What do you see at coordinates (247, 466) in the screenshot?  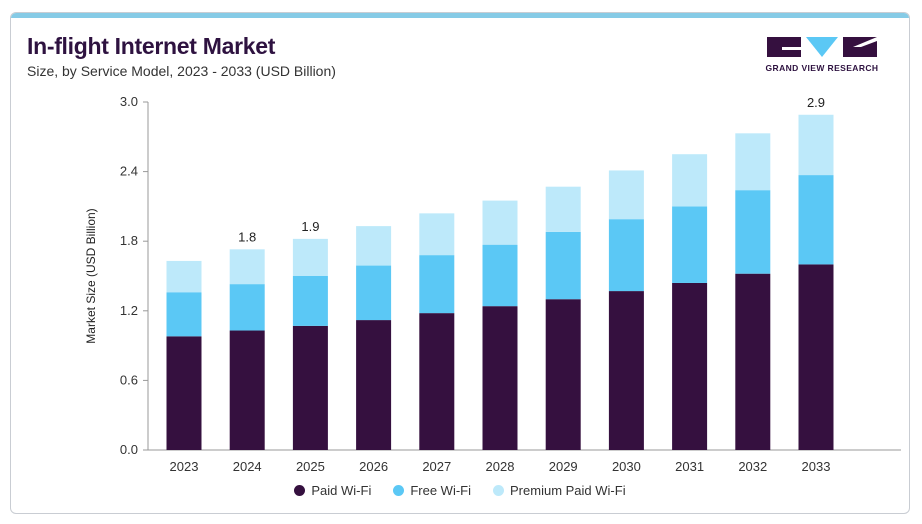 I see `x-tick-label: 2024` at bounding box center [247, 466].